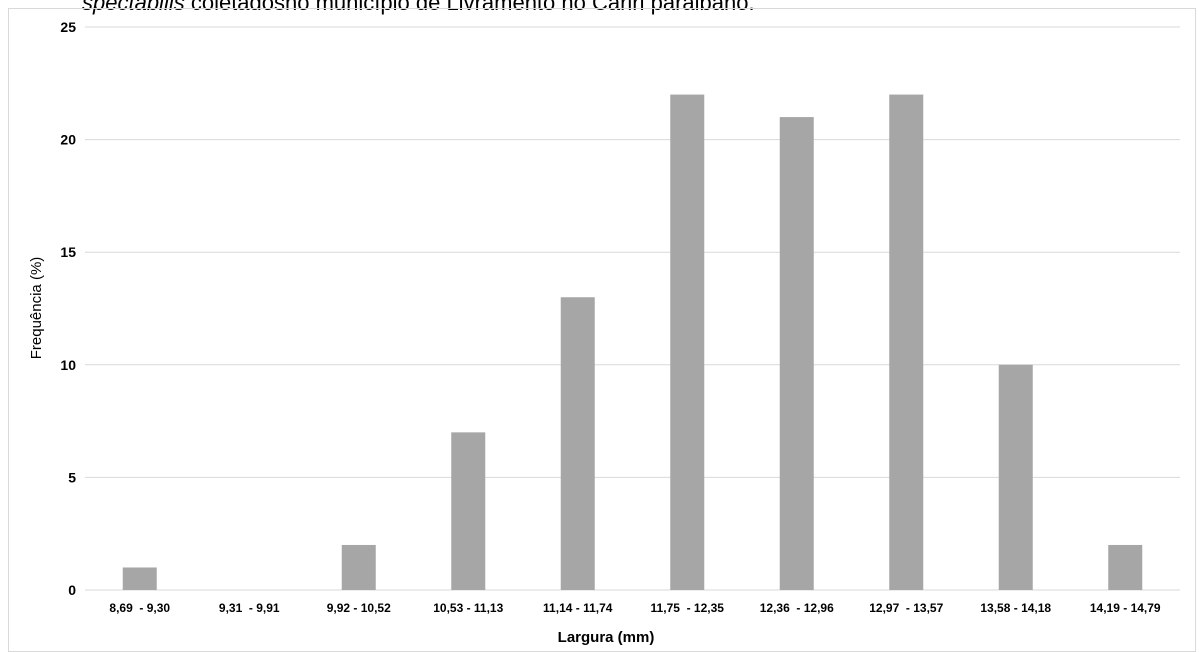 The width and height of the screenshot is (1199, 652). What do you see at coordinates (36, 308) in the screenshot?
I see `y-axis-title: Frequência (%)` at bounding box center [36, 308].